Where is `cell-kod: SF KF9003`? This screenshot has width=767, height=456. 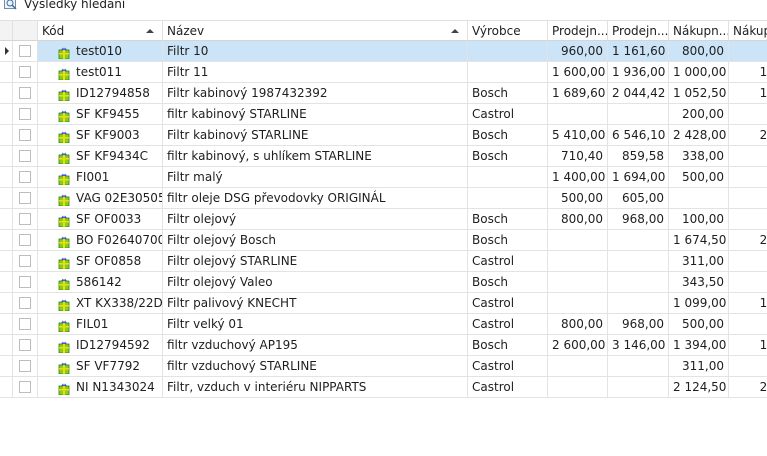 cell-kod: SF KF9003 is located at coordinates (100, 135).